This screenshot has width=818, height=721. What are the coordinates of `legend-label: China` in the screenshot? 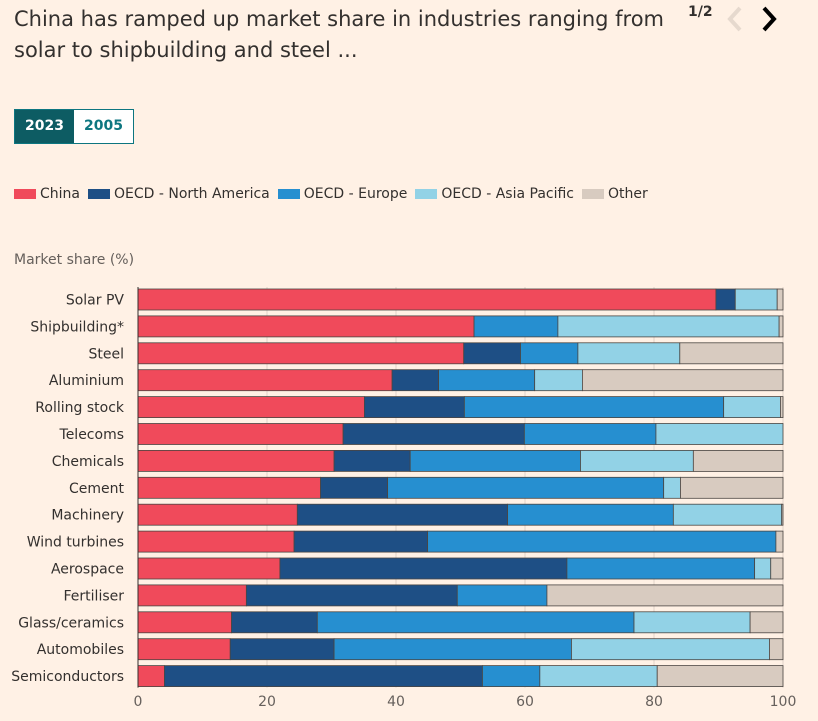 It's located at (60, 194).